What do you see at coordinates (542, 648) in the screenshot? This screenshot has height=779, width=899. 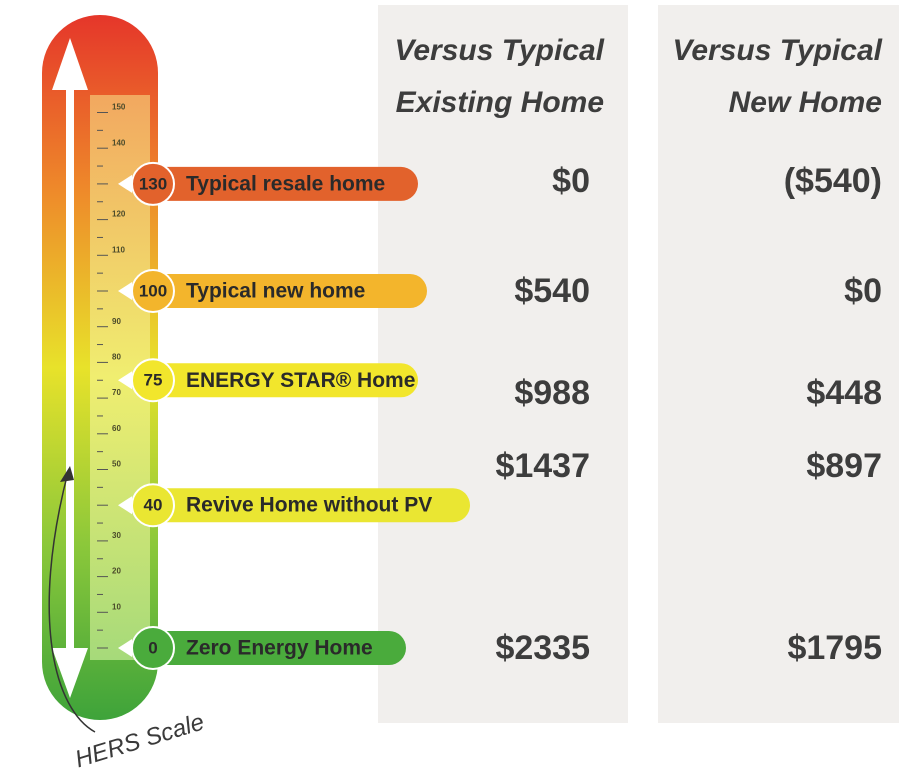 I see `column-value: $2335` at bounding box center [542, 648].